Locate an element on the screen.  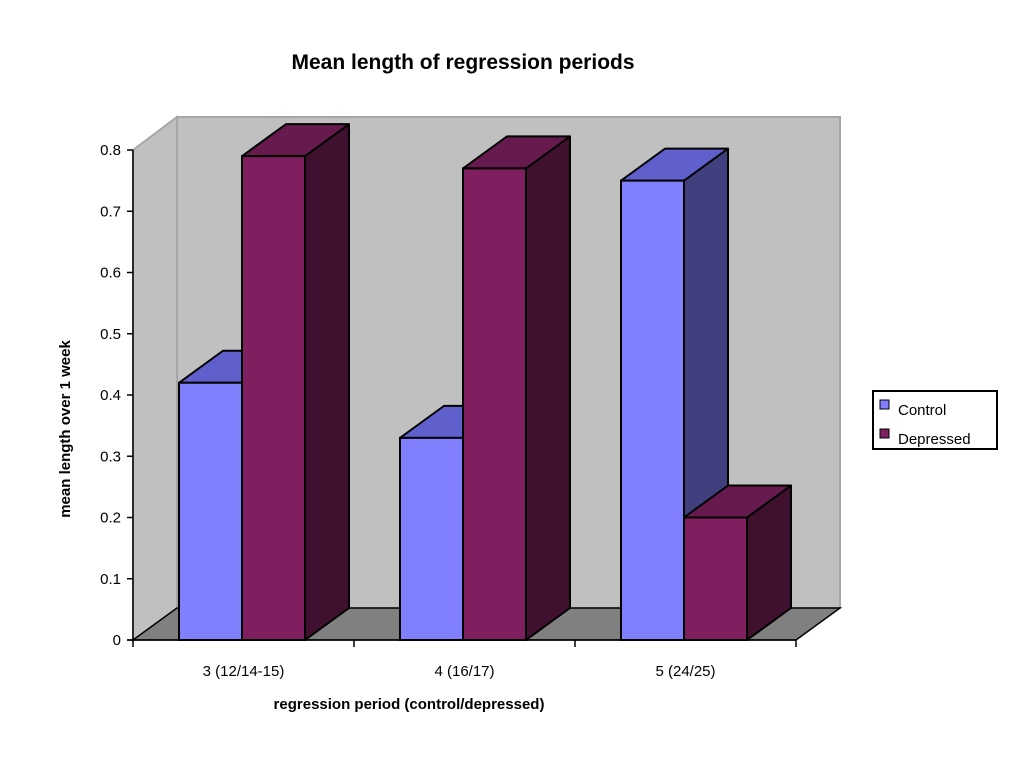
legend-swatch-control is located at coordinates (884, 404).